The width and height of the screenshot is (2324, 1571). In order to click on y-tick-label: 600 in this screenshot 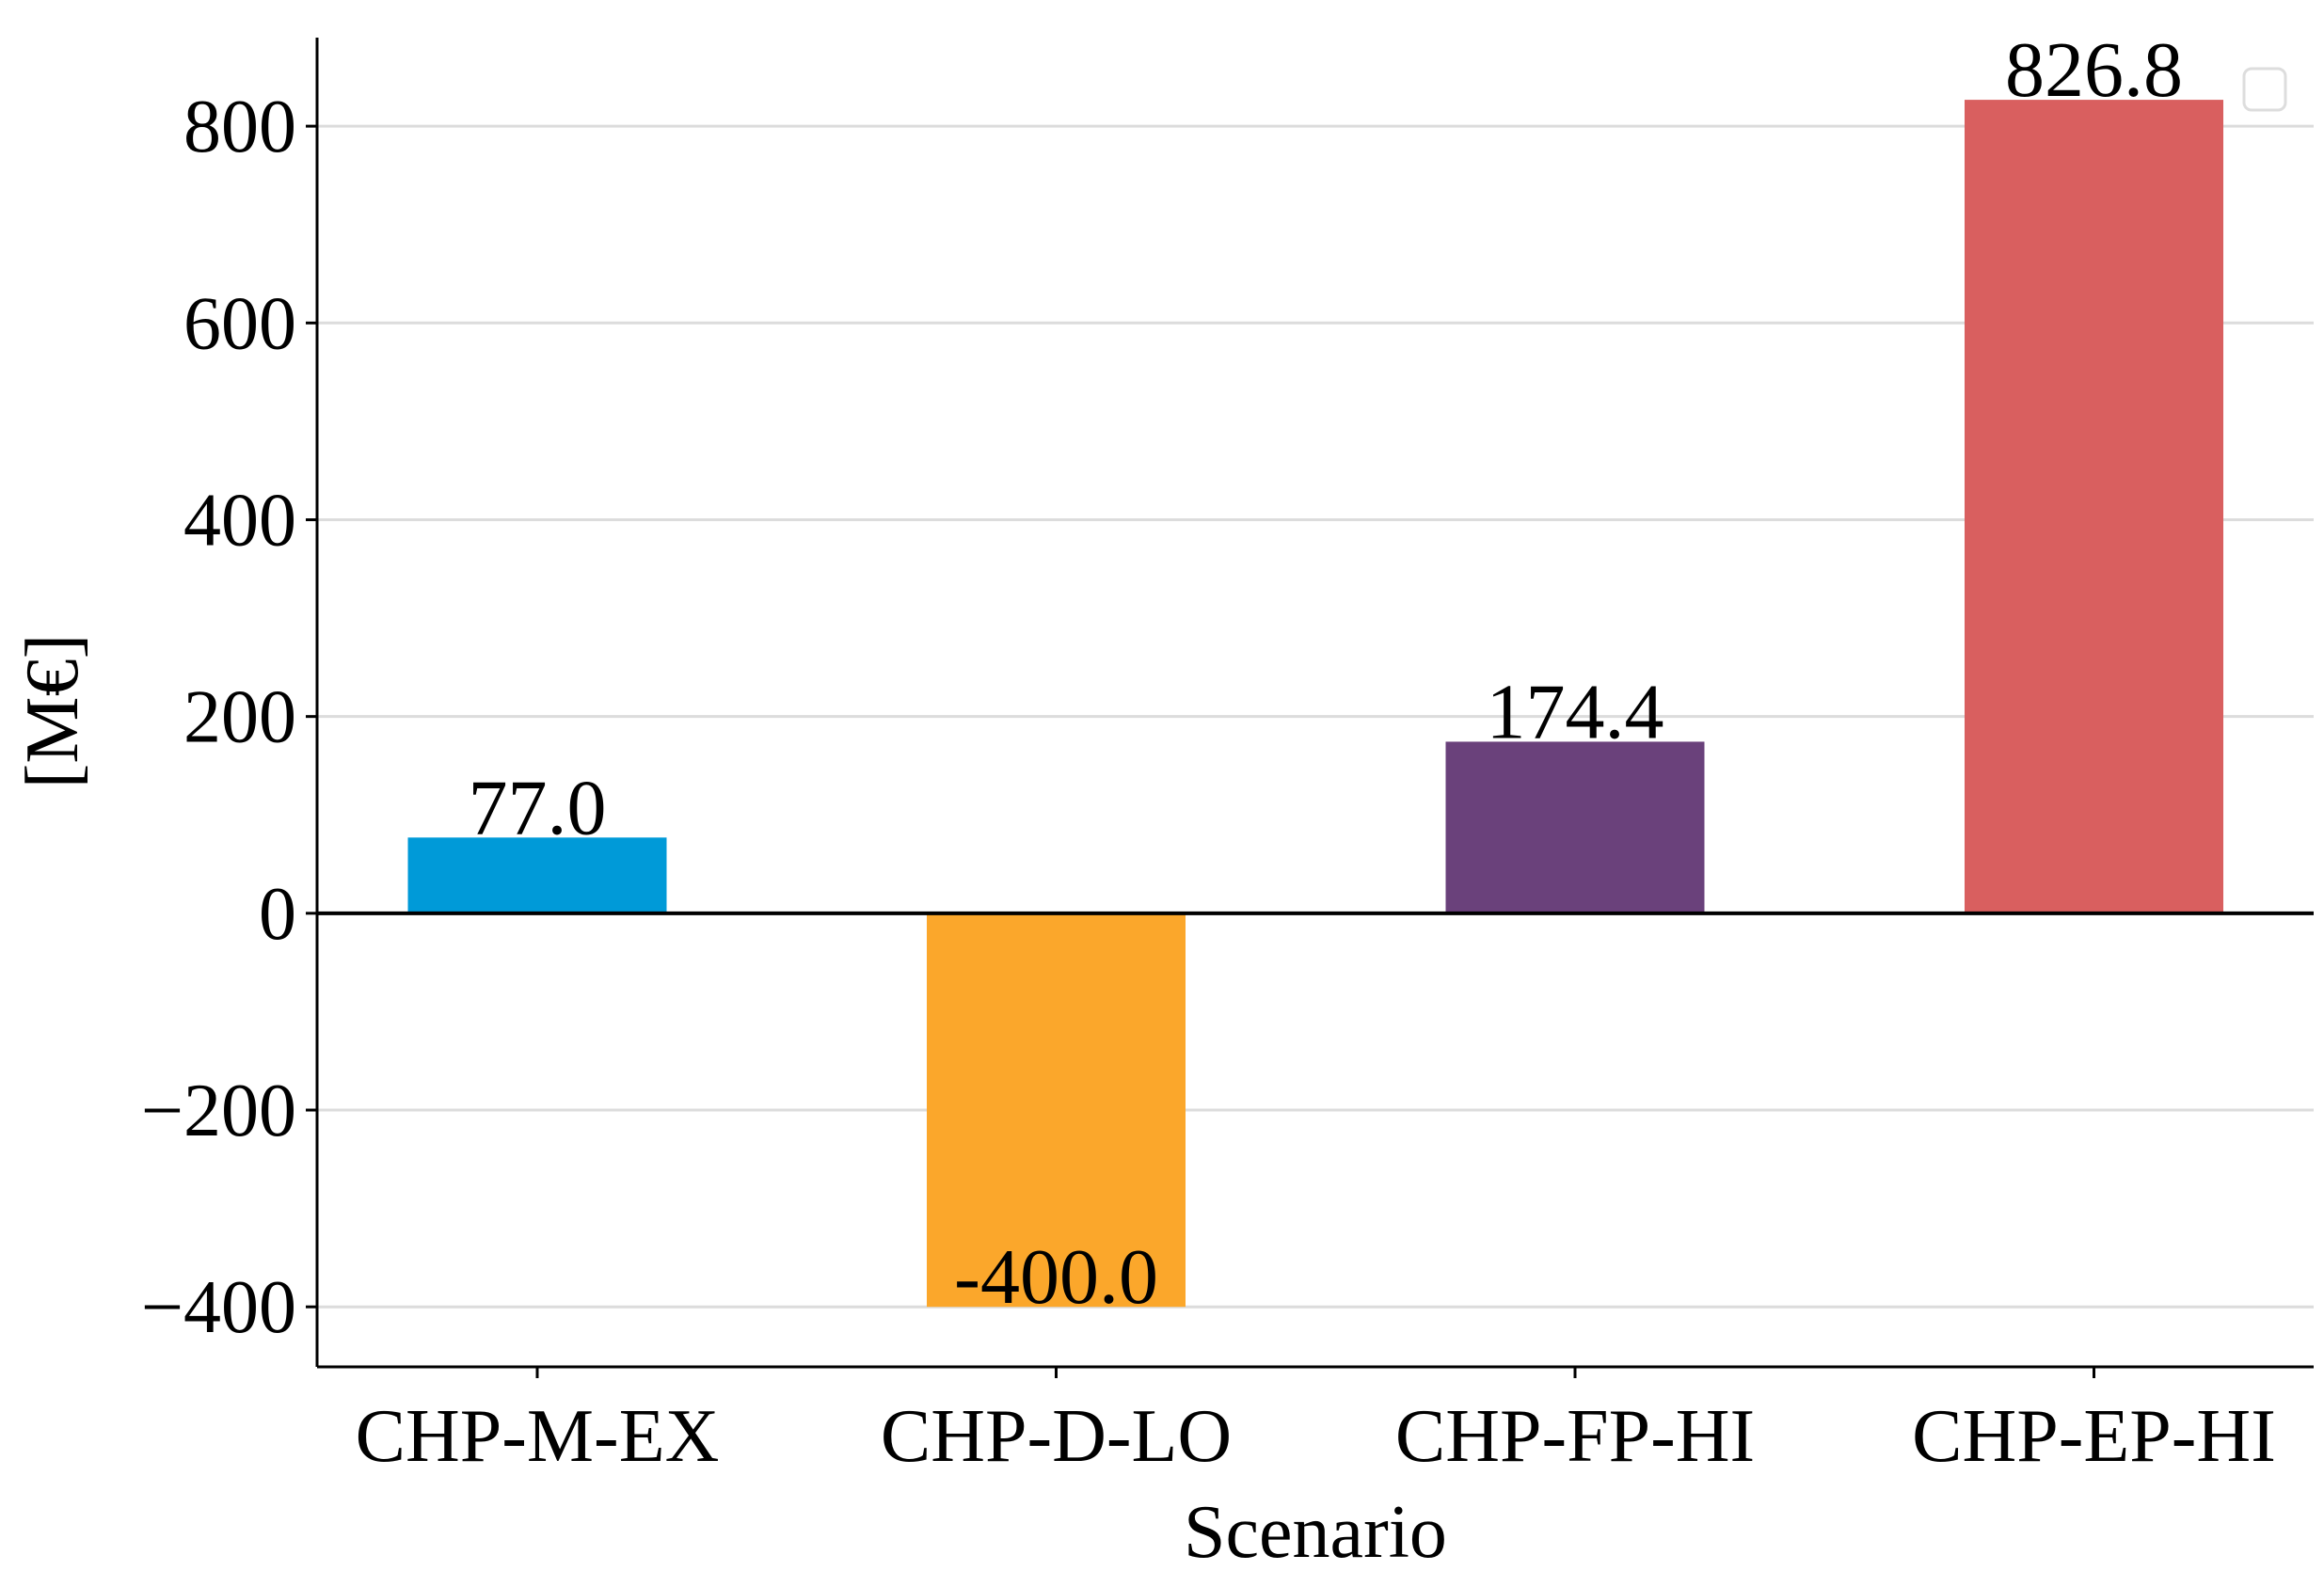, I will do `click(239, 323)`.